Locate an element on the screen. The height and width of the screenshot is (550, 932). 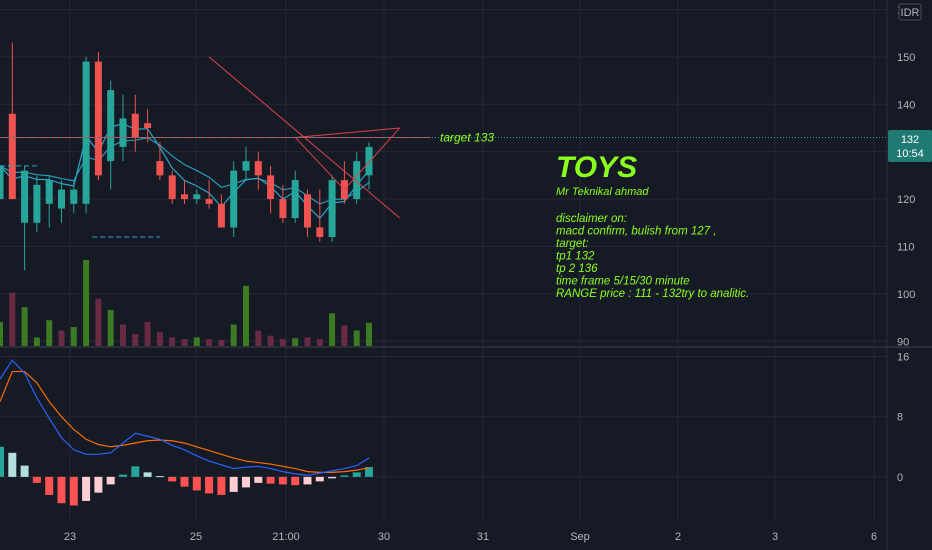
macd-tick-label: 0 is located at coordinates (900, 478).